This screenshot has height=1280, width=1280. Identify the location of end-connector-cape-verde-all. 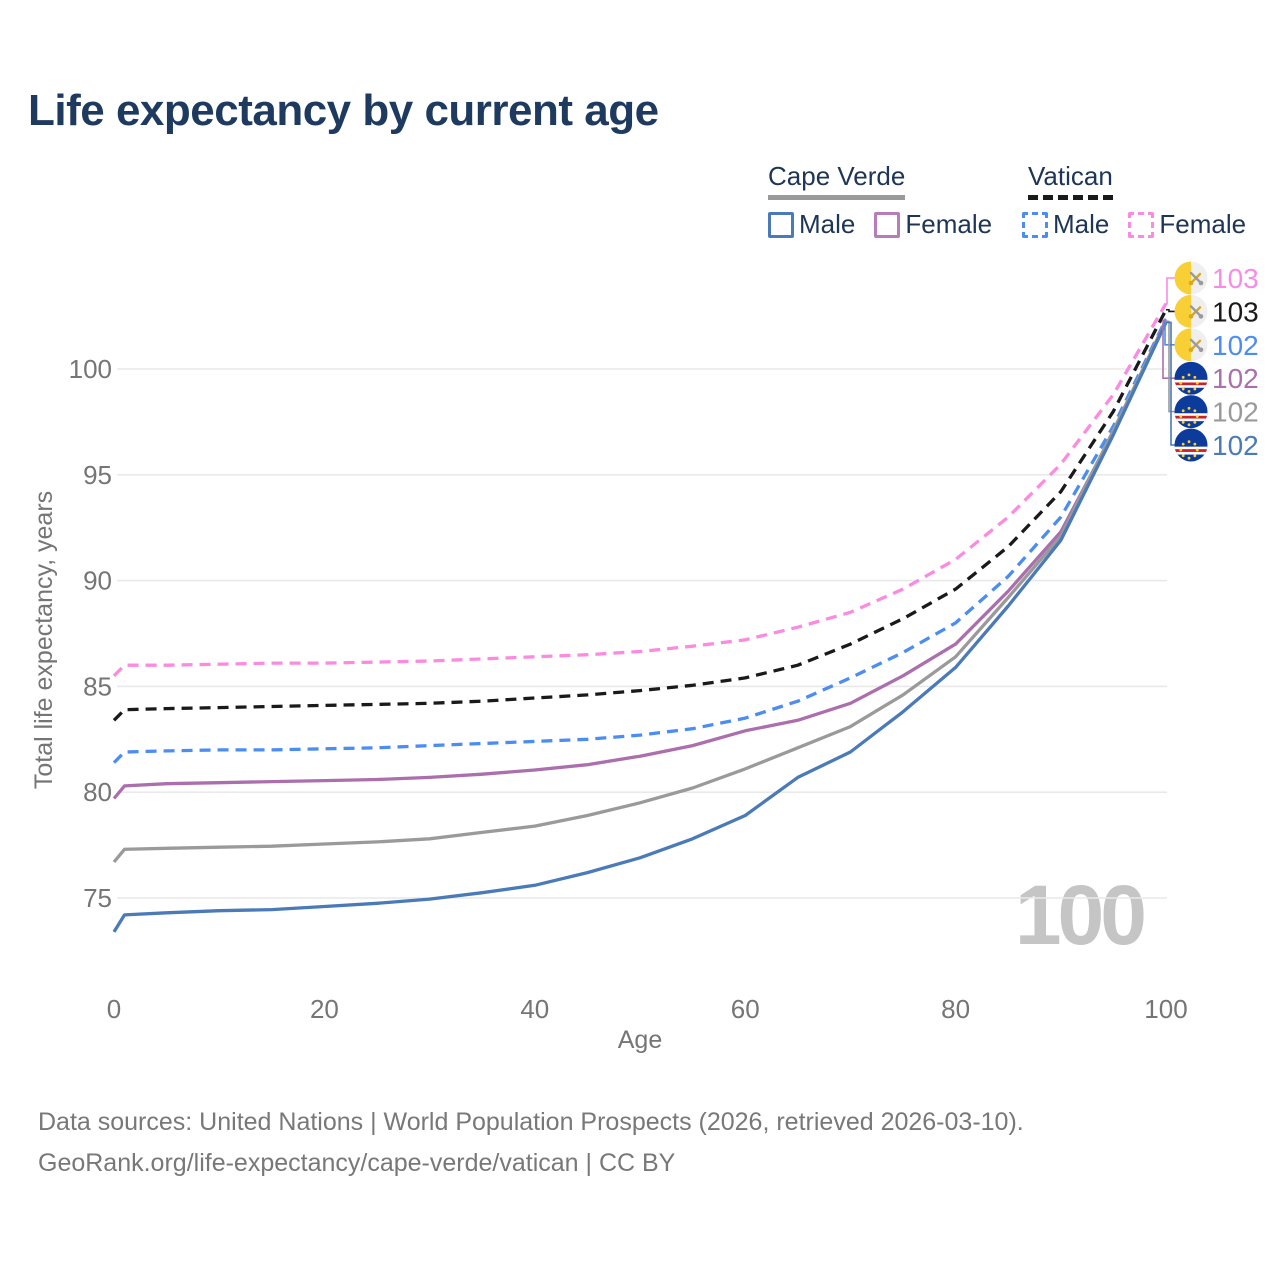
(1171, 366).